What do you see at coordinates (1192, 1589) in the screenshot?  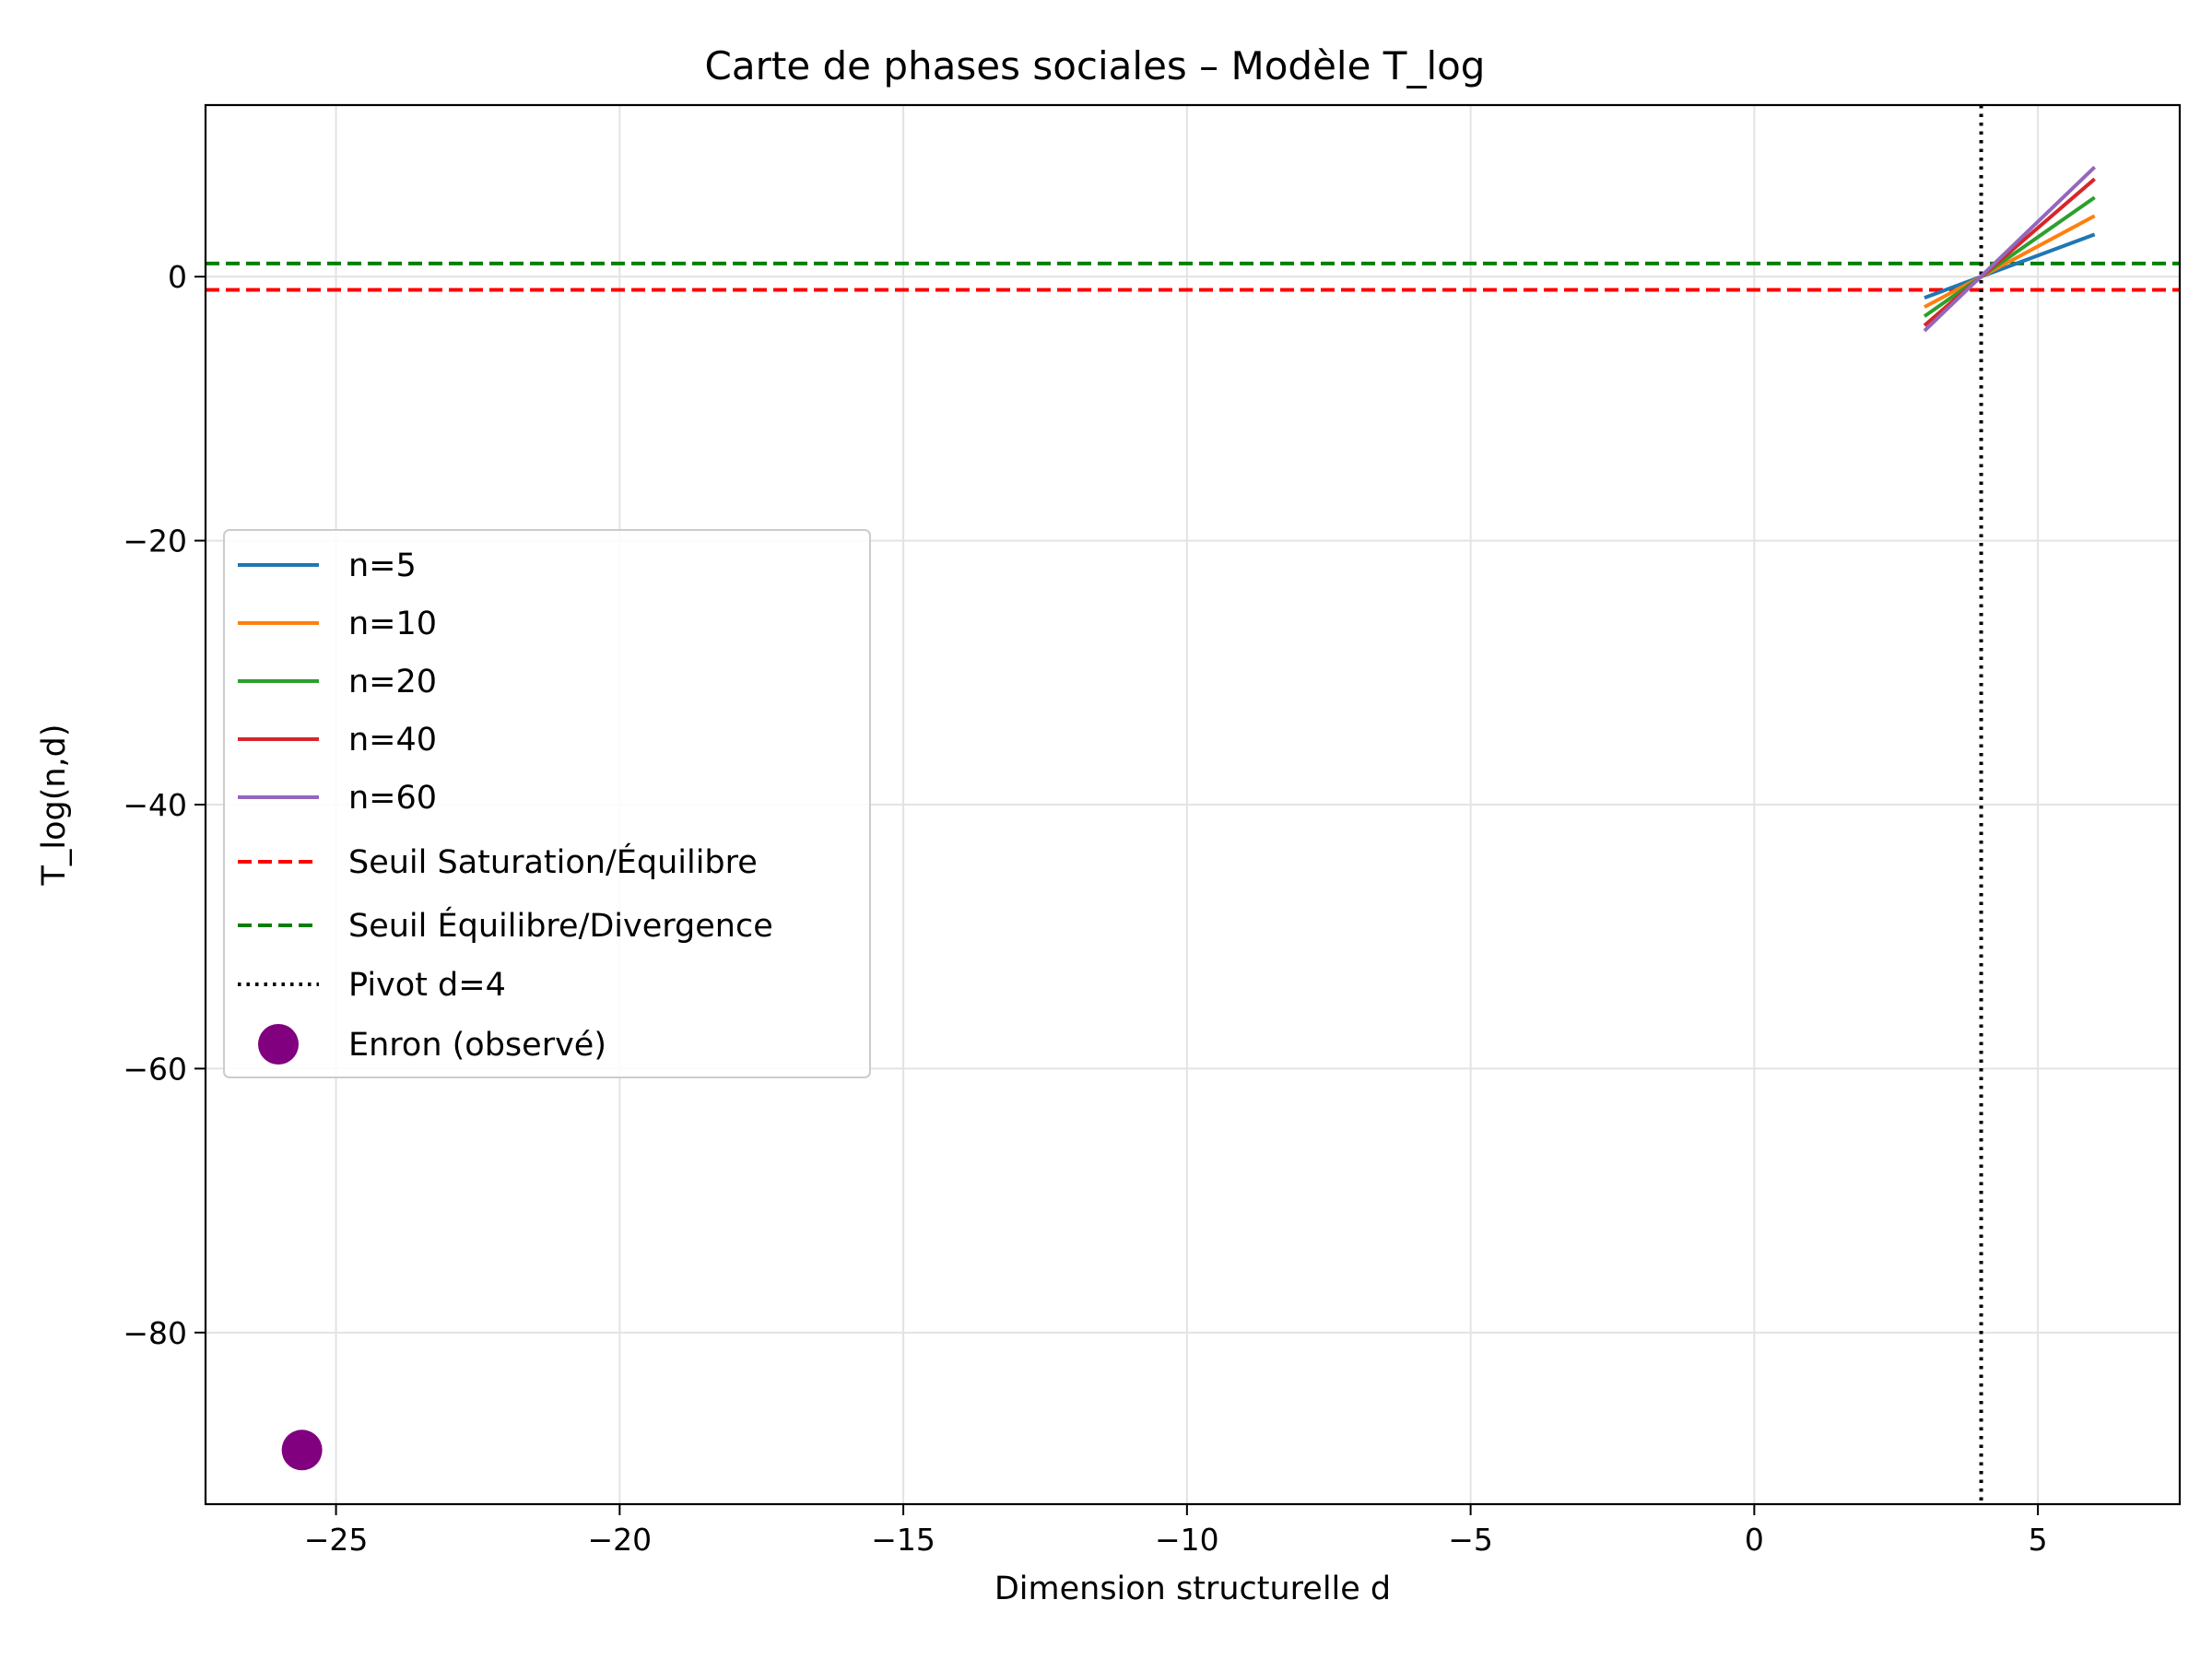 I see `x-axis-label: Dimension structurelle d` at bounding box center [1192, 1589].